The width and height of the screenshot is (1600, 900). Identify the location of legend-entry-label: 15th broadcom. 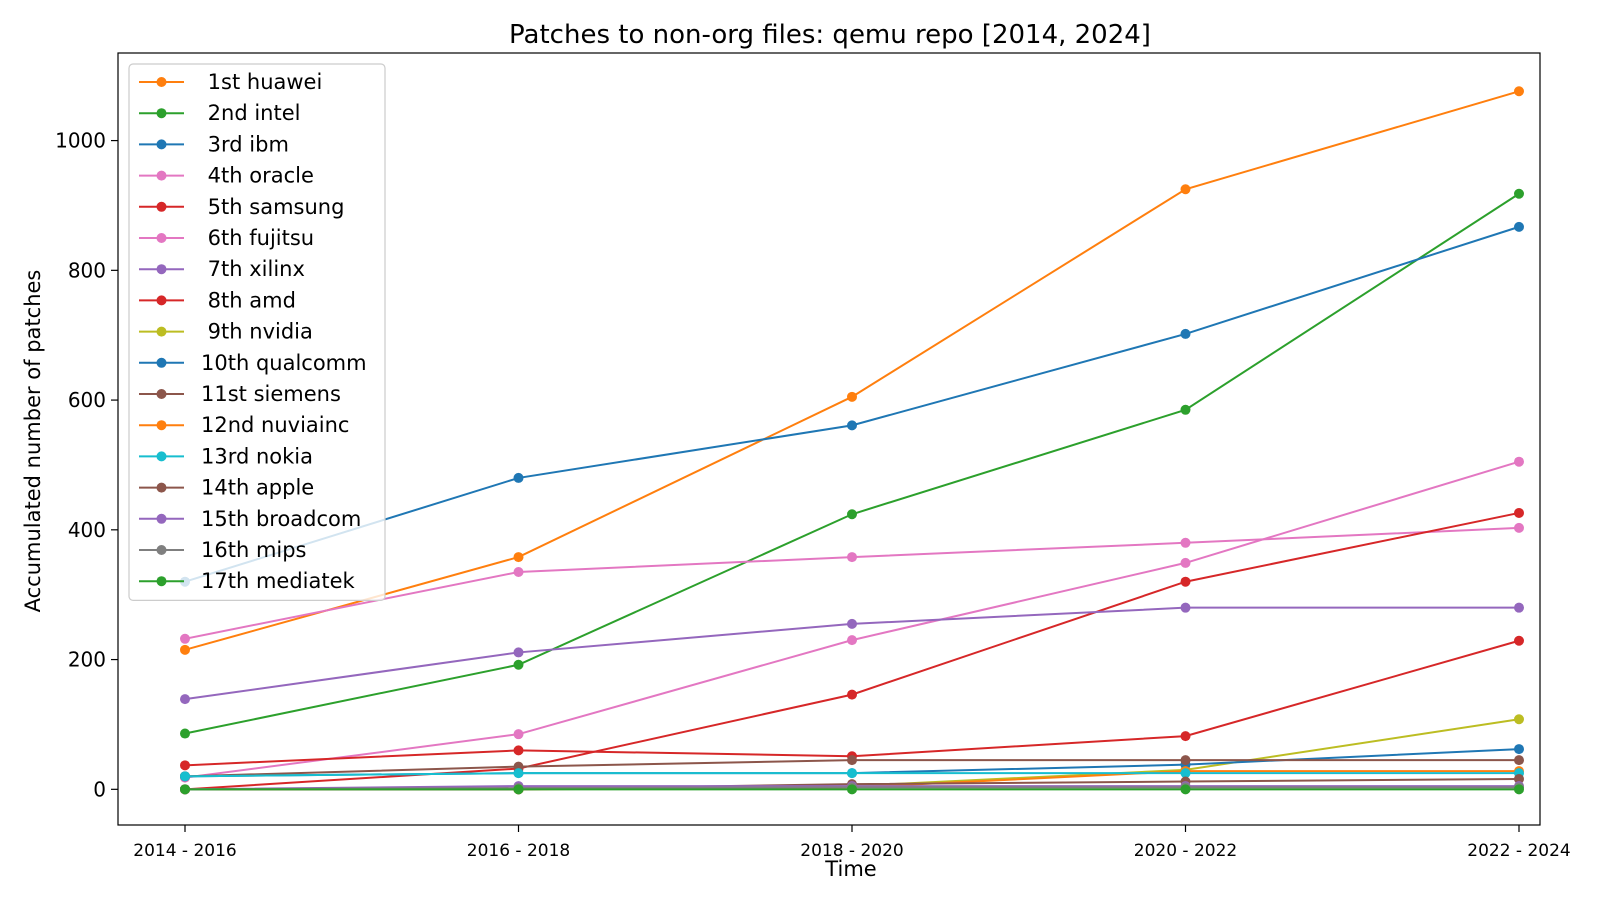
(281, 519).